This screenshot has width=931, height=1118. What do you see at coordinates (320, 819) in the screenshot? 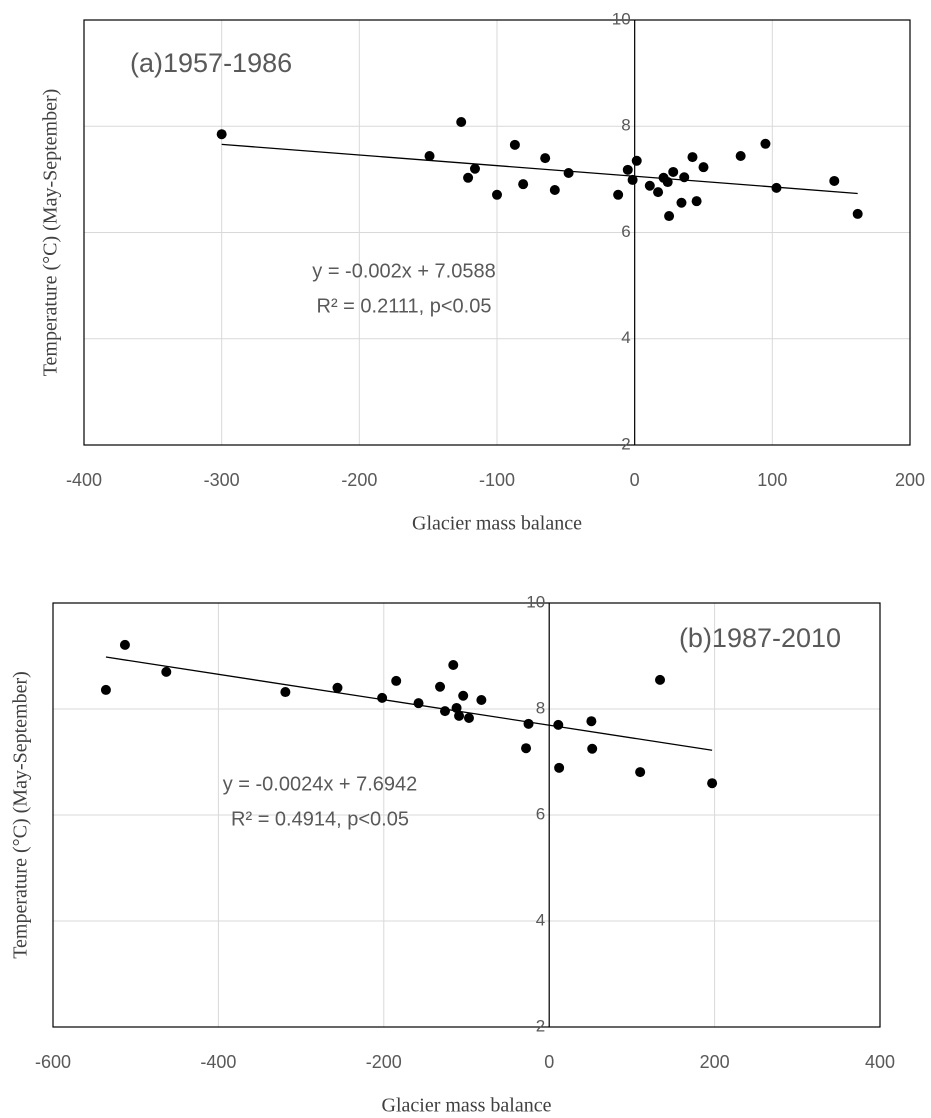
I see `annotation: R² = 0.4914, p<0.05` at bounding box center [320, 819].